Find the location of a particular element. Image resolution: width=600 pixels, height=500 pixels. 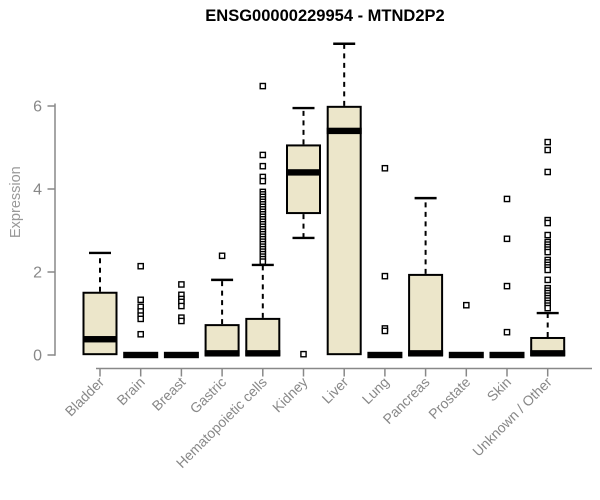

box-breast is located at coordinates (181, 320).